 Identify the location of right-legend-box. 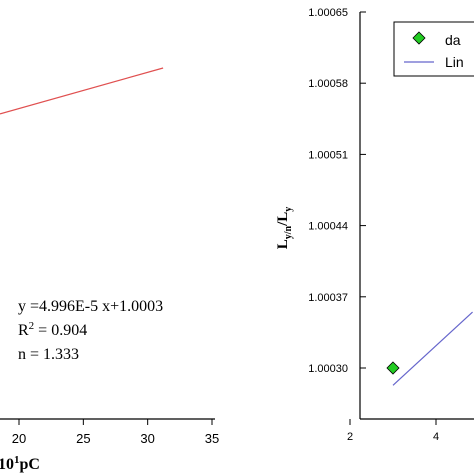
(433, 49).